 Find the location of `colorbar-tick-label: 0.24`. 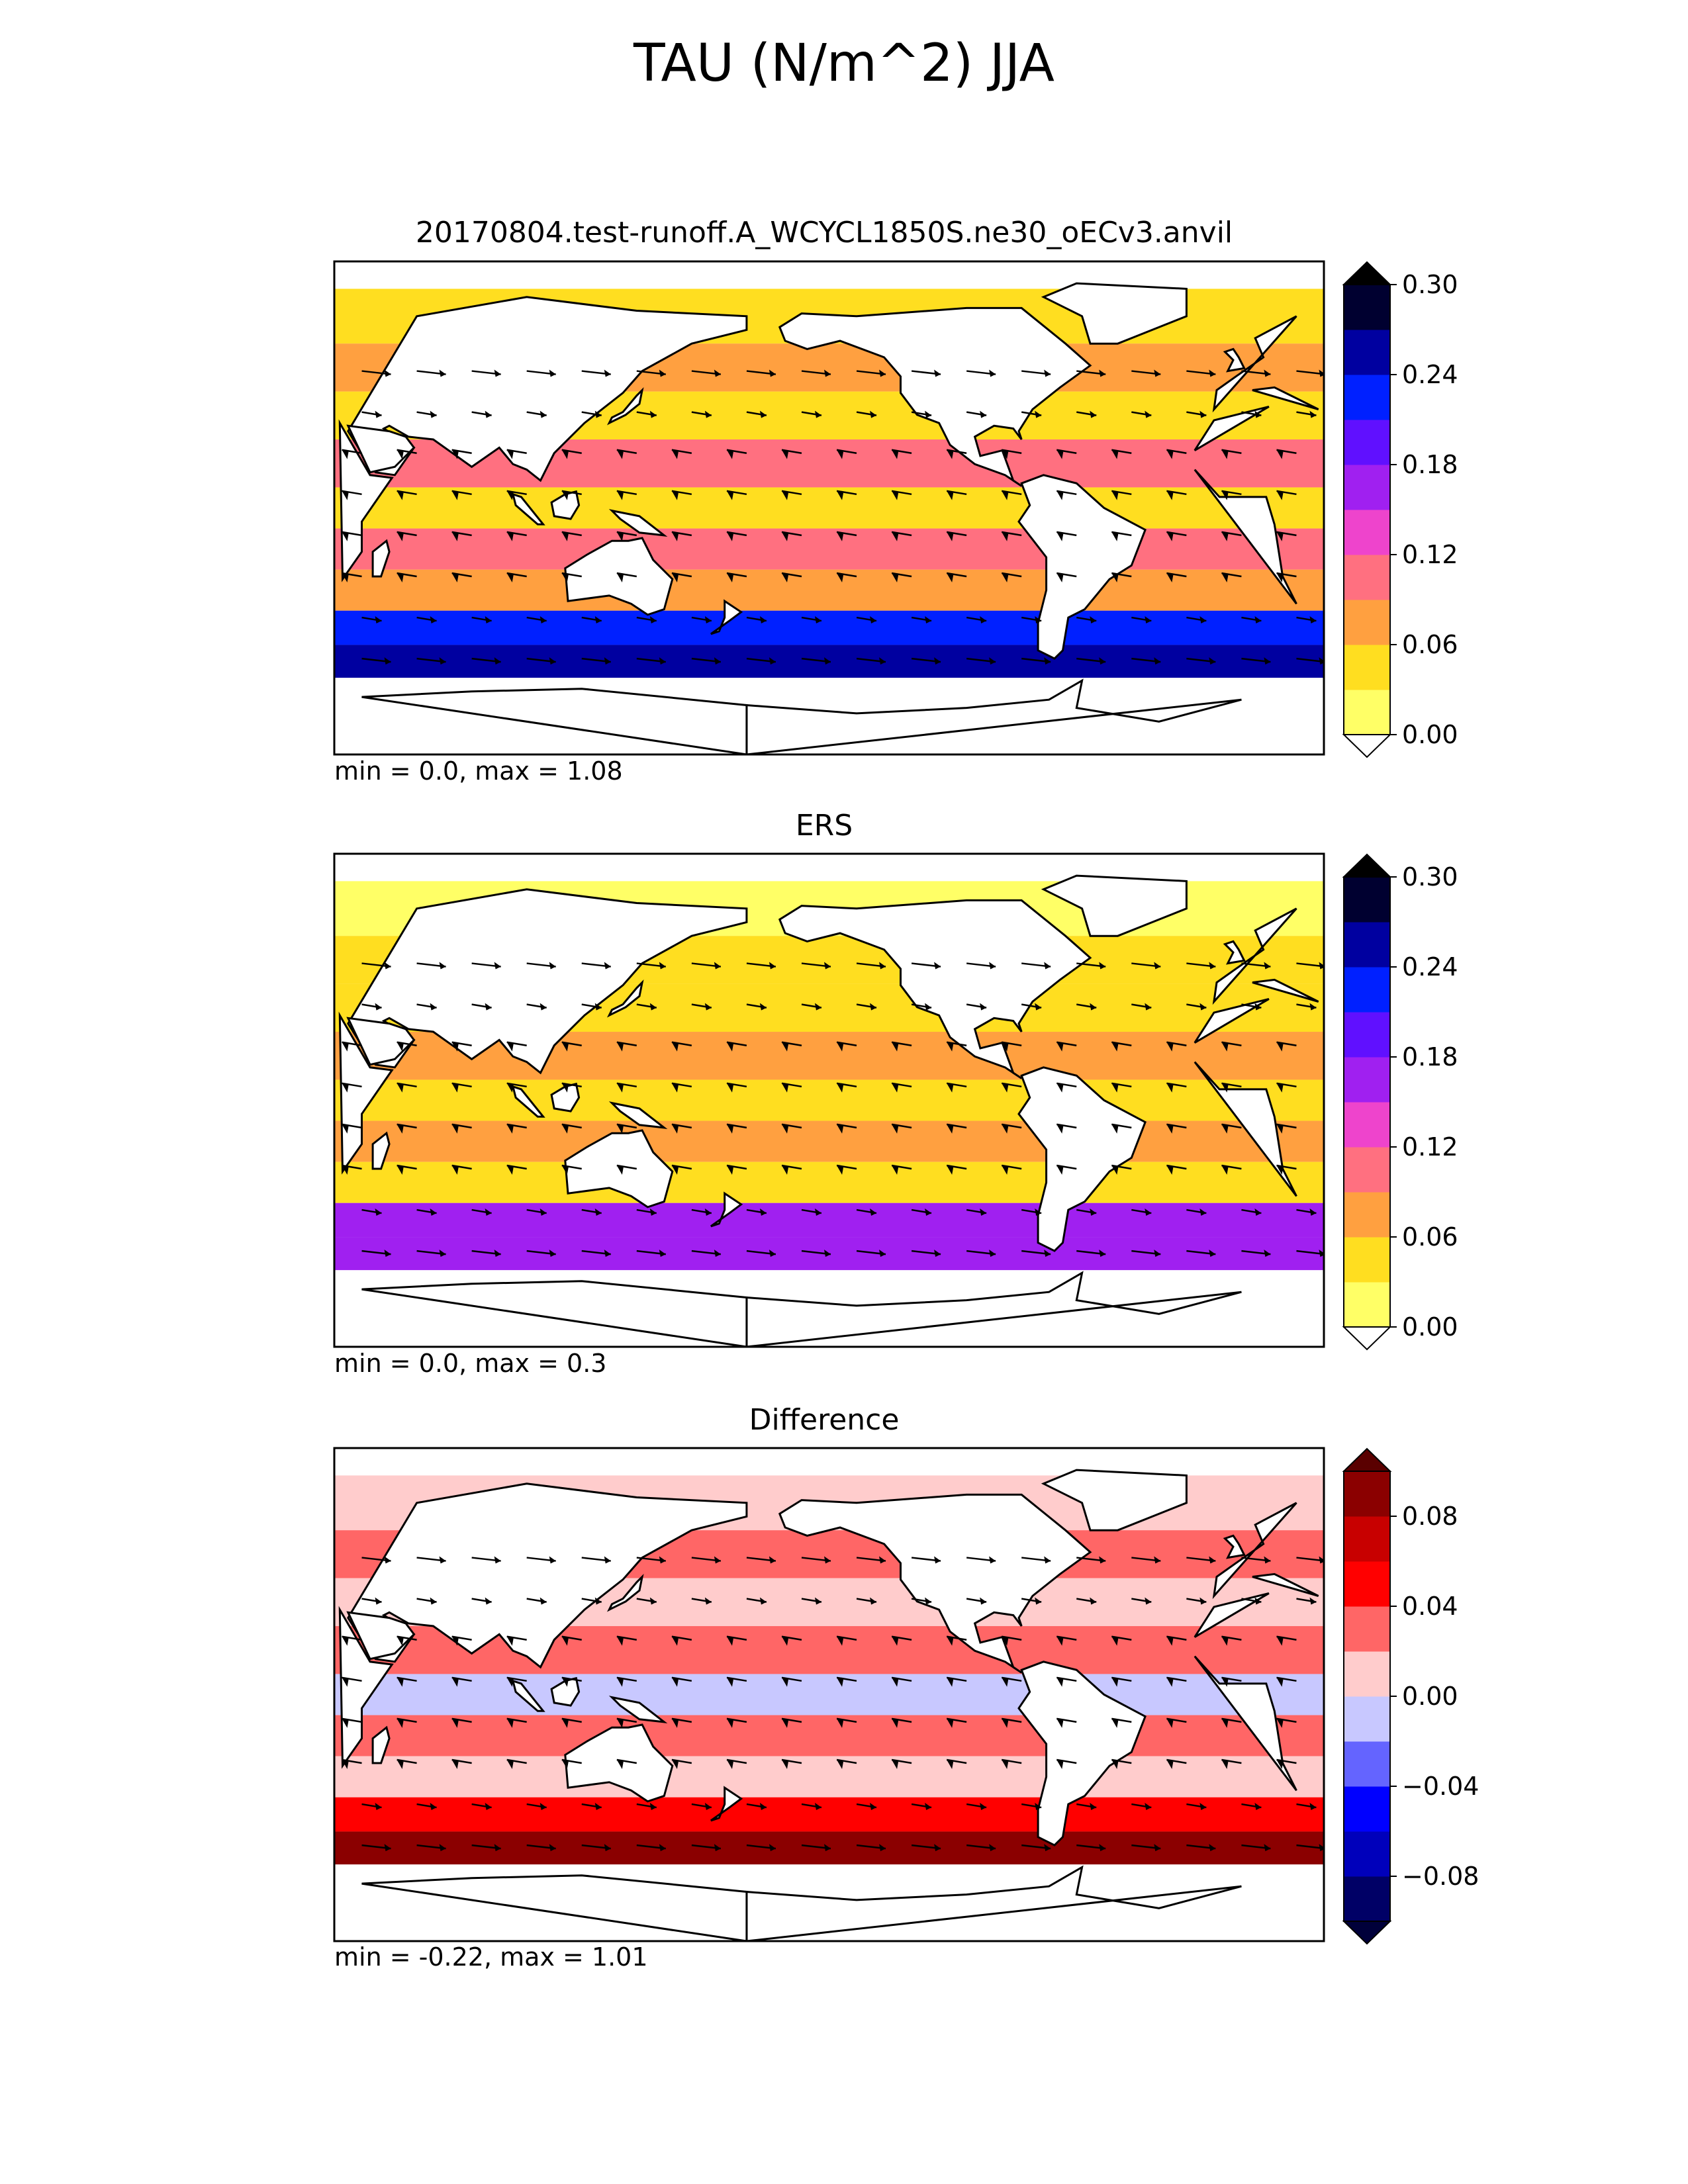

colorbar-tick-label: 0.24 is located at coordinates (1430, 375).